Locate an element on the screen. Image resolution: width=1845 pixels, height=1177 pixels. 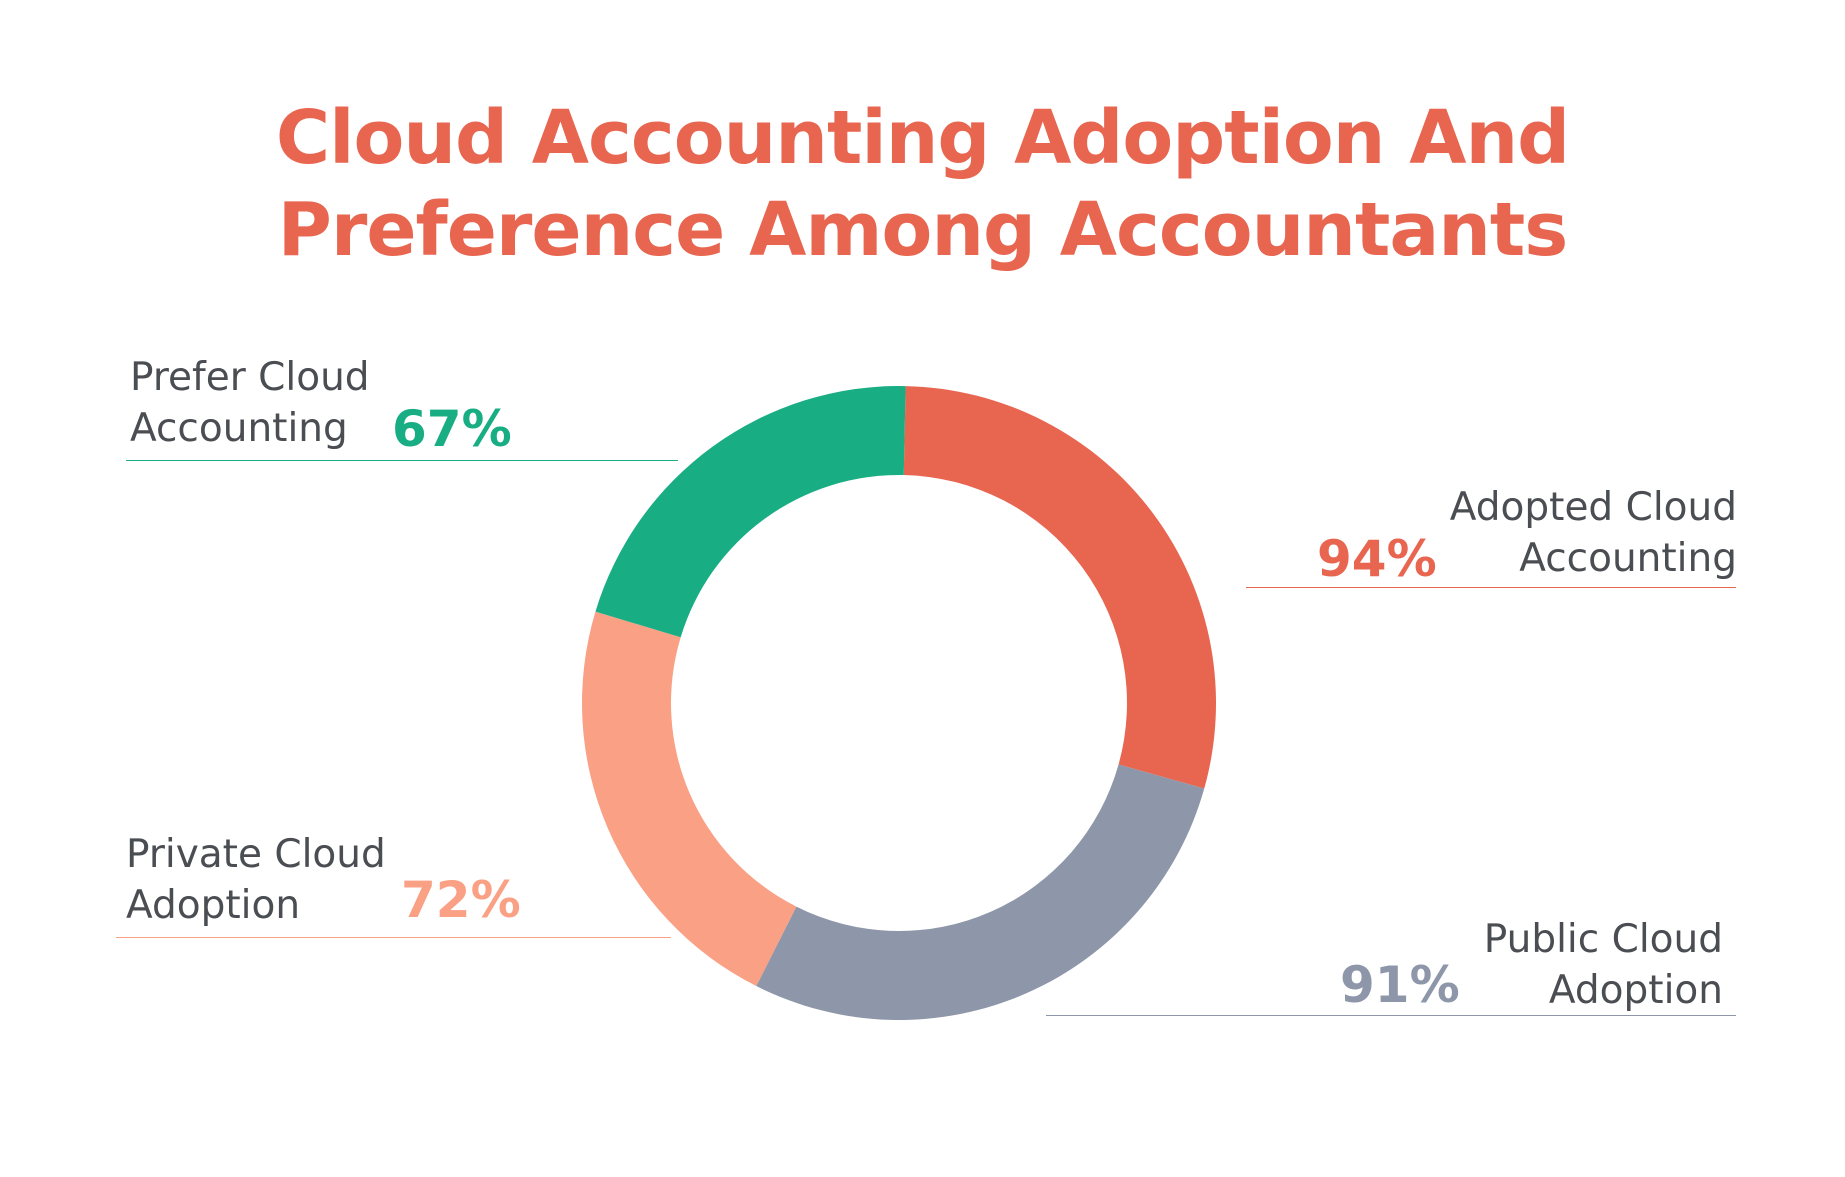
chart-title-line-2: Preference Among Accountants is located at coordinates (923, 230).